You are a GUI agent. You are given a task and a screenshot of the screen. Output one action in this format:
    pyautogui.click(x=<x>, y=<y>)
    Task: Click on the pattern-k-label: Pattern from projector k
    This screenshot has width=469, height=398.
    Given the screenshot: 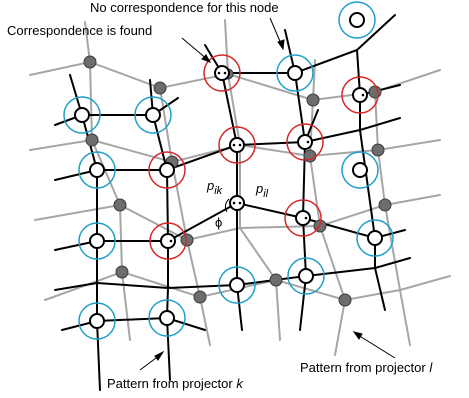 What is the action you would take?
    pyautogui.click(x=175, y=383)
    